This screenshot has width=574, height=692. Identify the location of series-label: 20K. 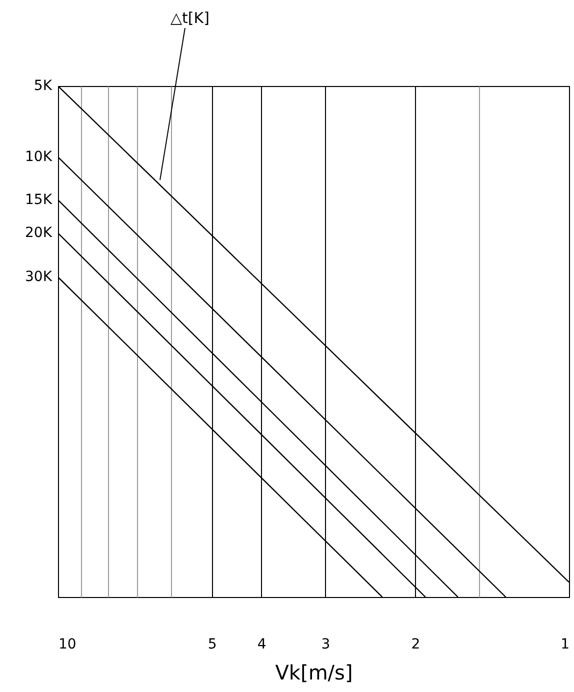
(39, 233).